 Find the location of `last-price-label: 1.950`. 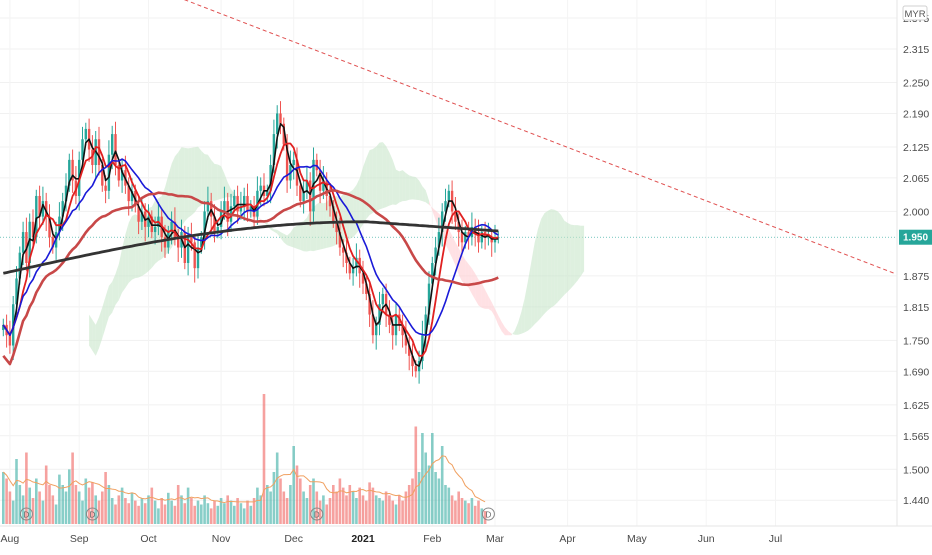

last-price-label: 1.950 is located at coordinates (915, 238).